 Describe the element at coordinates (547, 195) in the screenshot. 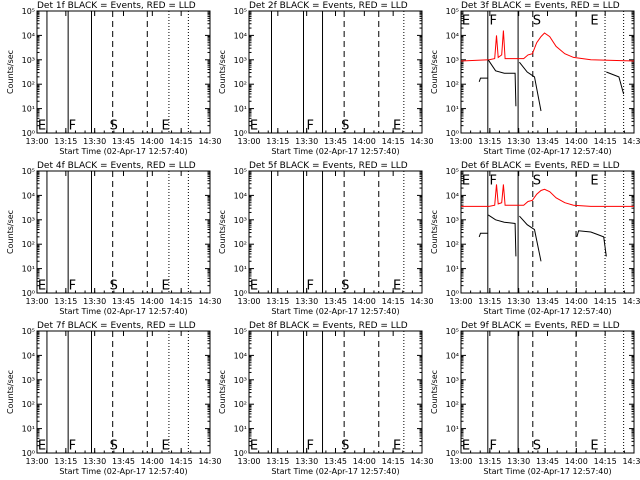

I see `series-line-lld` at that location.